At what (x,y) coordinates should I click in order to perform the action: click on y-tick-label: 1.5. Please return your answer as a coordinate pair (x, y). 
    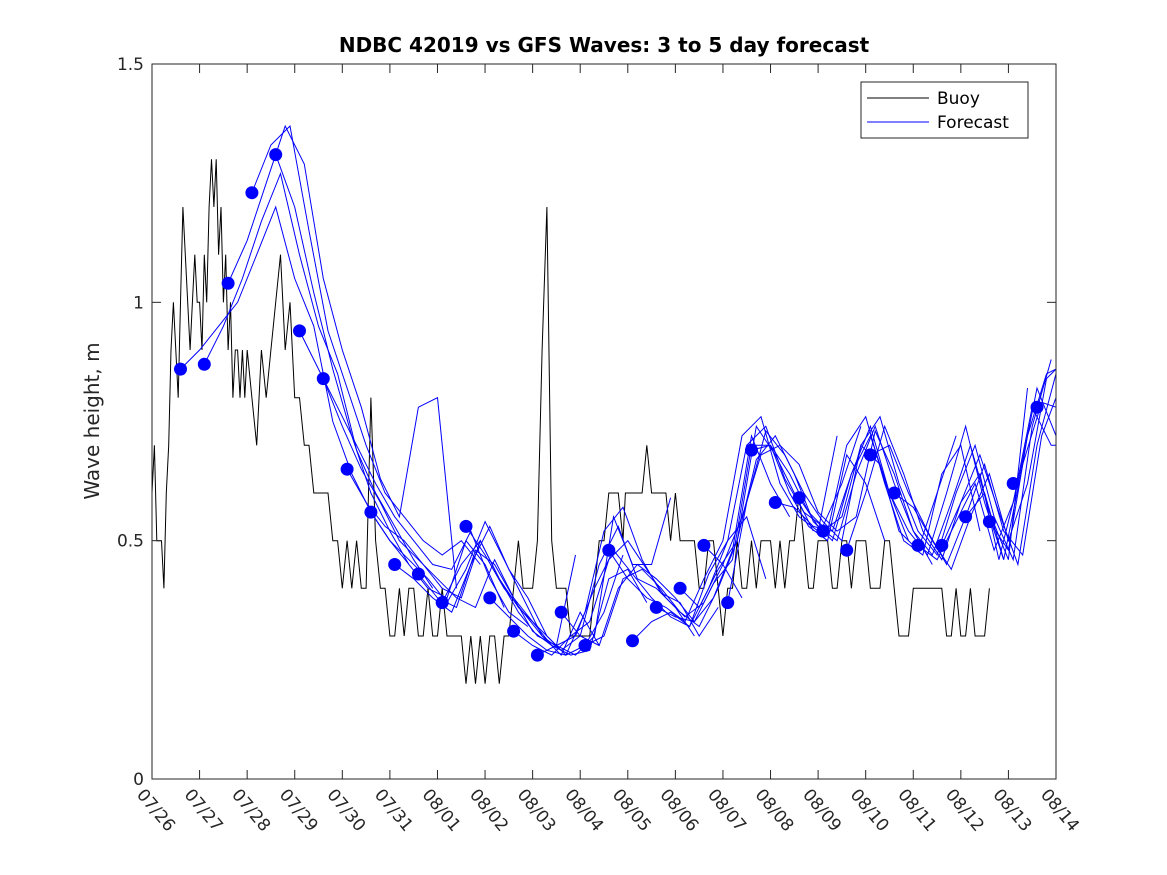
    Looking at the image, I should click on (130, 65).